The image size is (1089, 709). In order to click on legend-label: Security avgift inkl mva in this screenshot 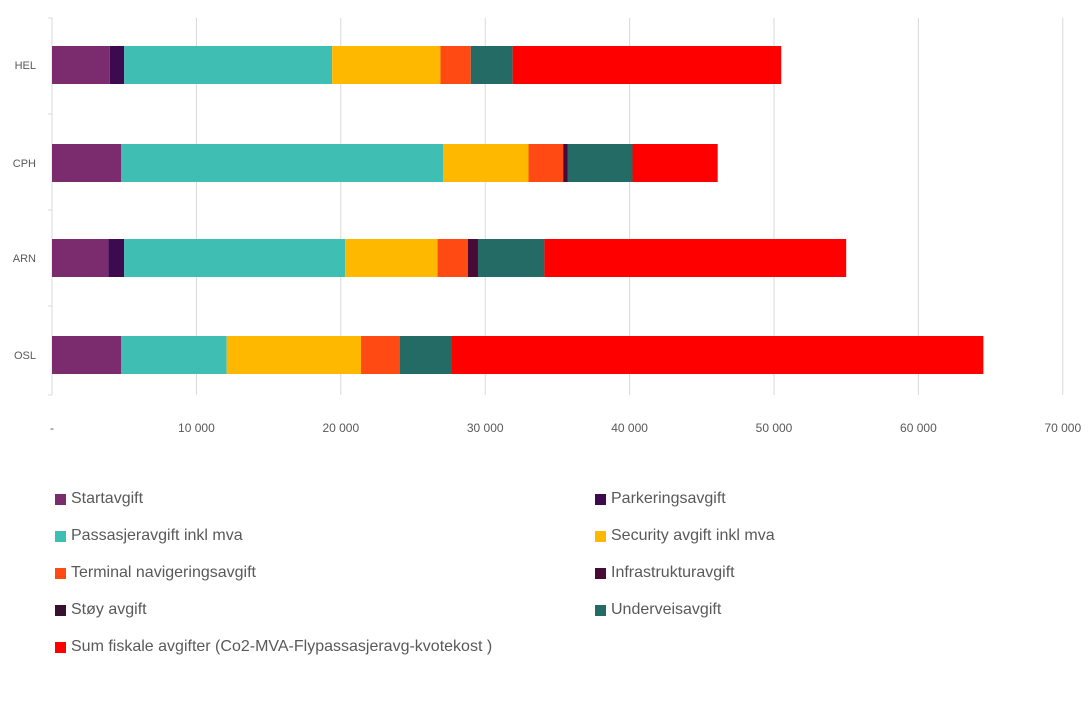, I will do `click(693, 535)`.